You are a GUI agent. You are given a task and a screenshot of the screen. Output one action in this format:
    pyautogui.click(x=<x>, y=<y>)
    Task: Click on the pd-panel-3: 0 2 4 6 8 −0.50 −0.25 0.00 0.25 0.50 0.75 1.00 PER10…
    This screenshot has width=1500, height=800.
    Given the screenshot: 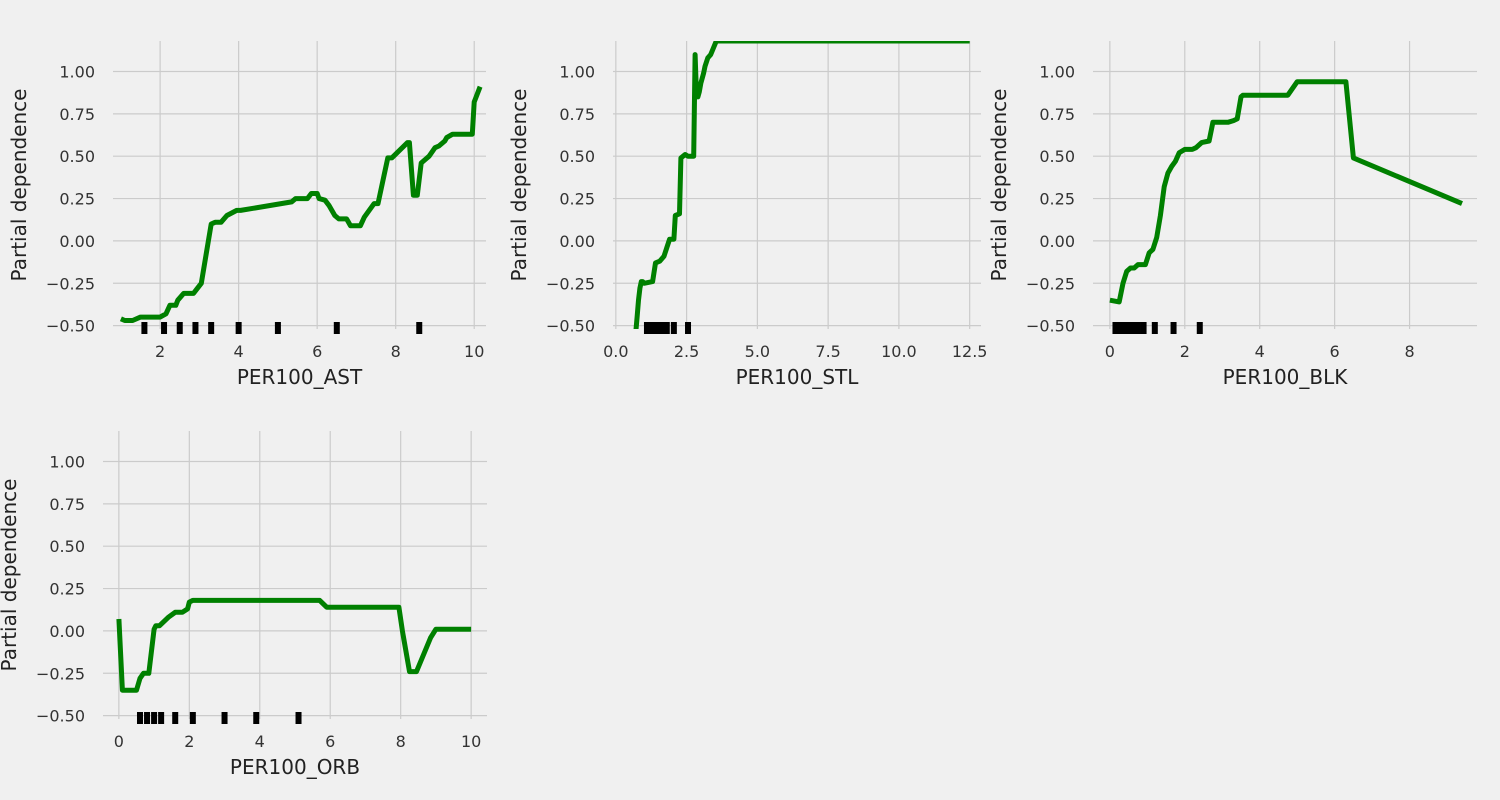 What is the action you would take?
    pyautogui.click(x=1232, y=215)
    